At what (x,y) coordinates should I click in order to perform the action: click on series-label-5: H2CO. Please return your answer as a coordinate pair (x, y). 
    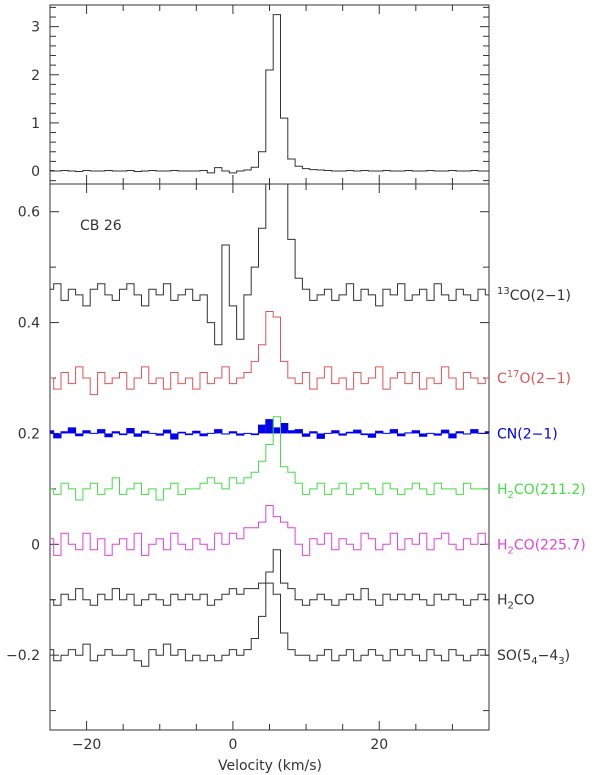
    Looking at the image, I should click on (516, 602).